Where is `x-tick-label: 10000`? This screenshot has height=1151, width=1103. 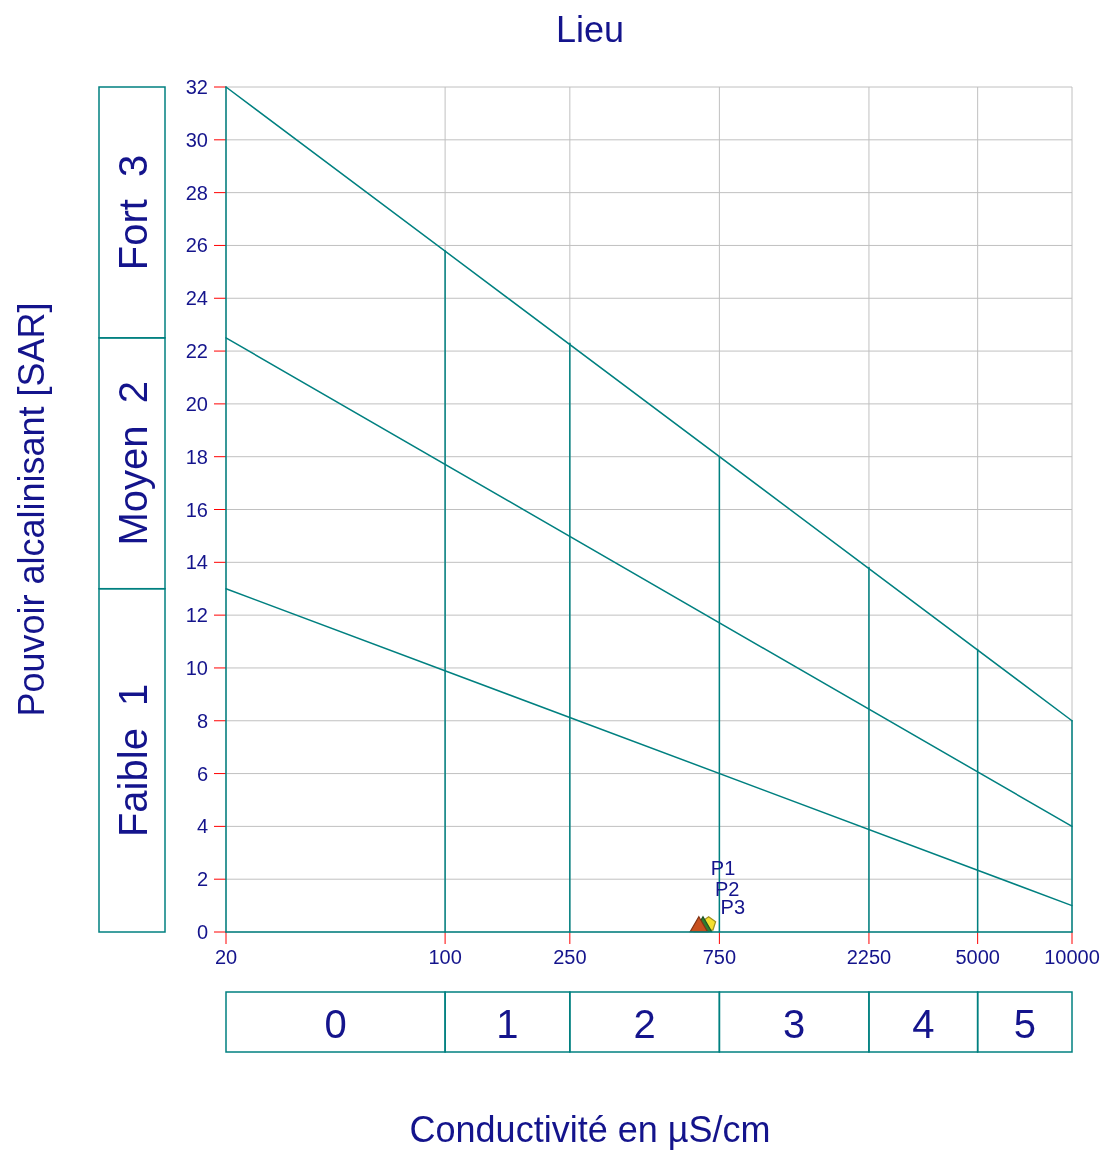
x-tick-label: 10000 is located at coordinates (1072, 957).